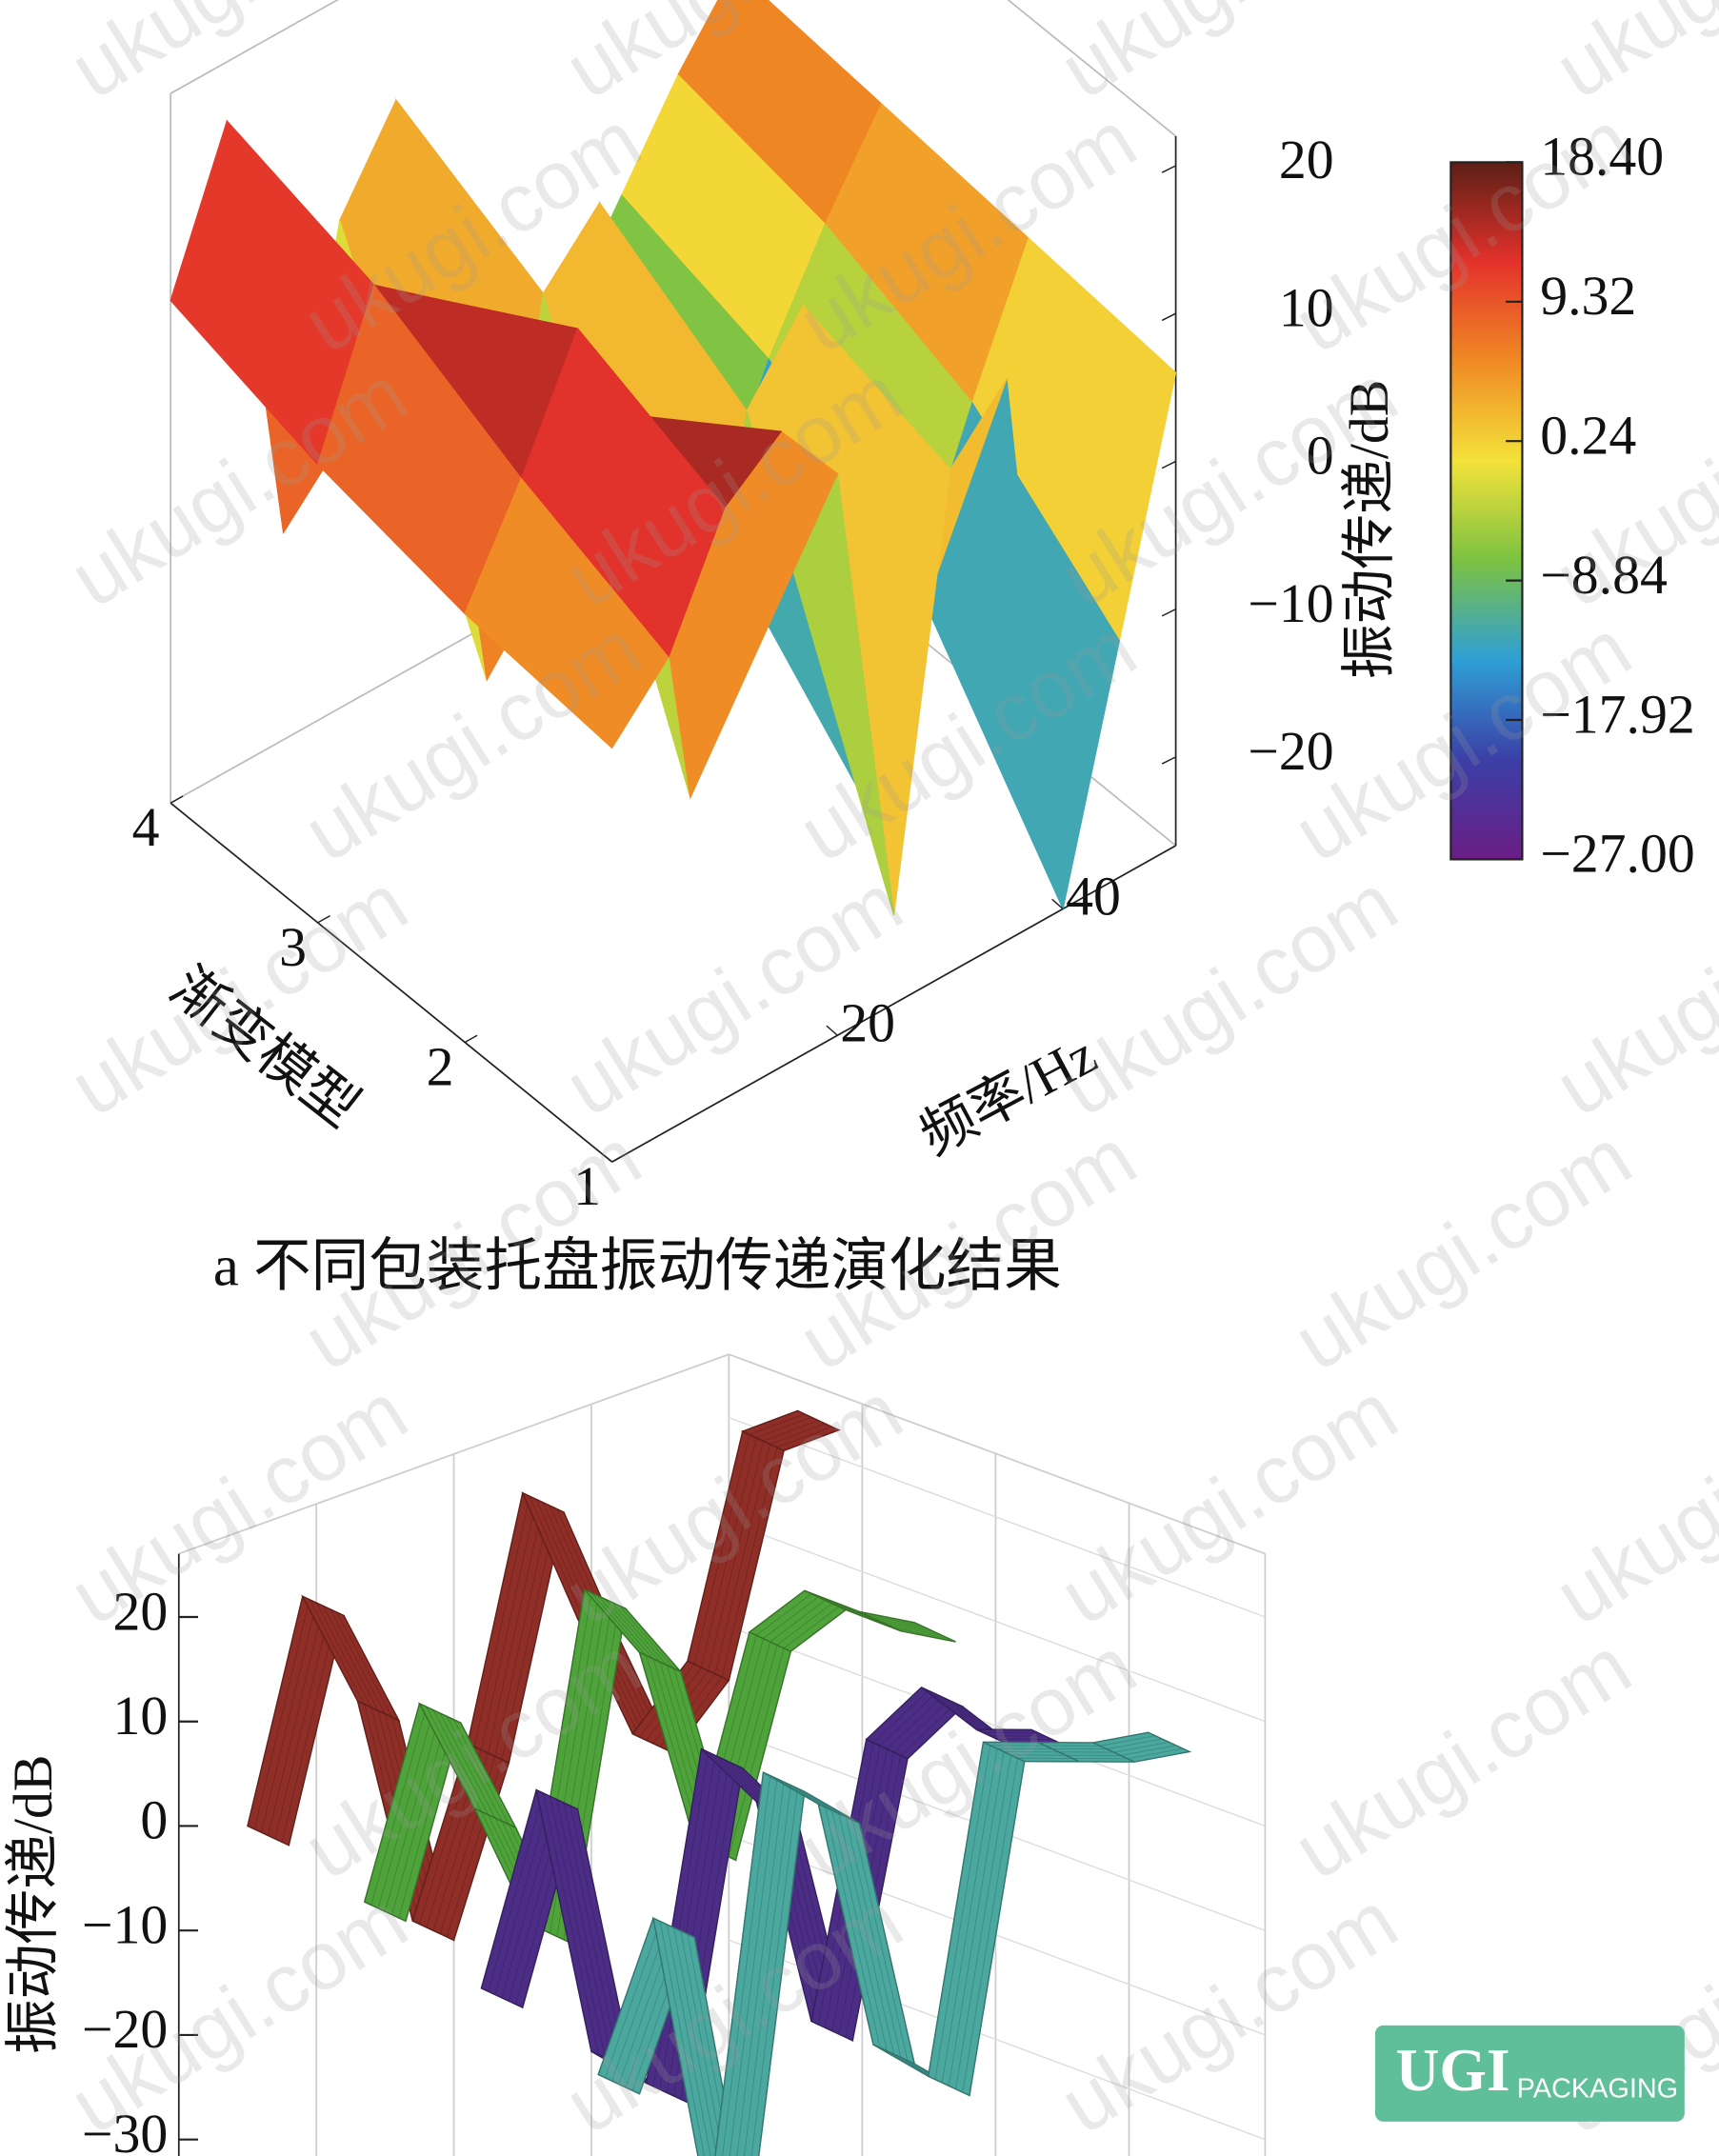 The height and width of the screenshot is (2156, 1719). What do you see at coordinates (894, 1004) in the screenshot?
I see `x-axis` at bounding box center [894, 1004].